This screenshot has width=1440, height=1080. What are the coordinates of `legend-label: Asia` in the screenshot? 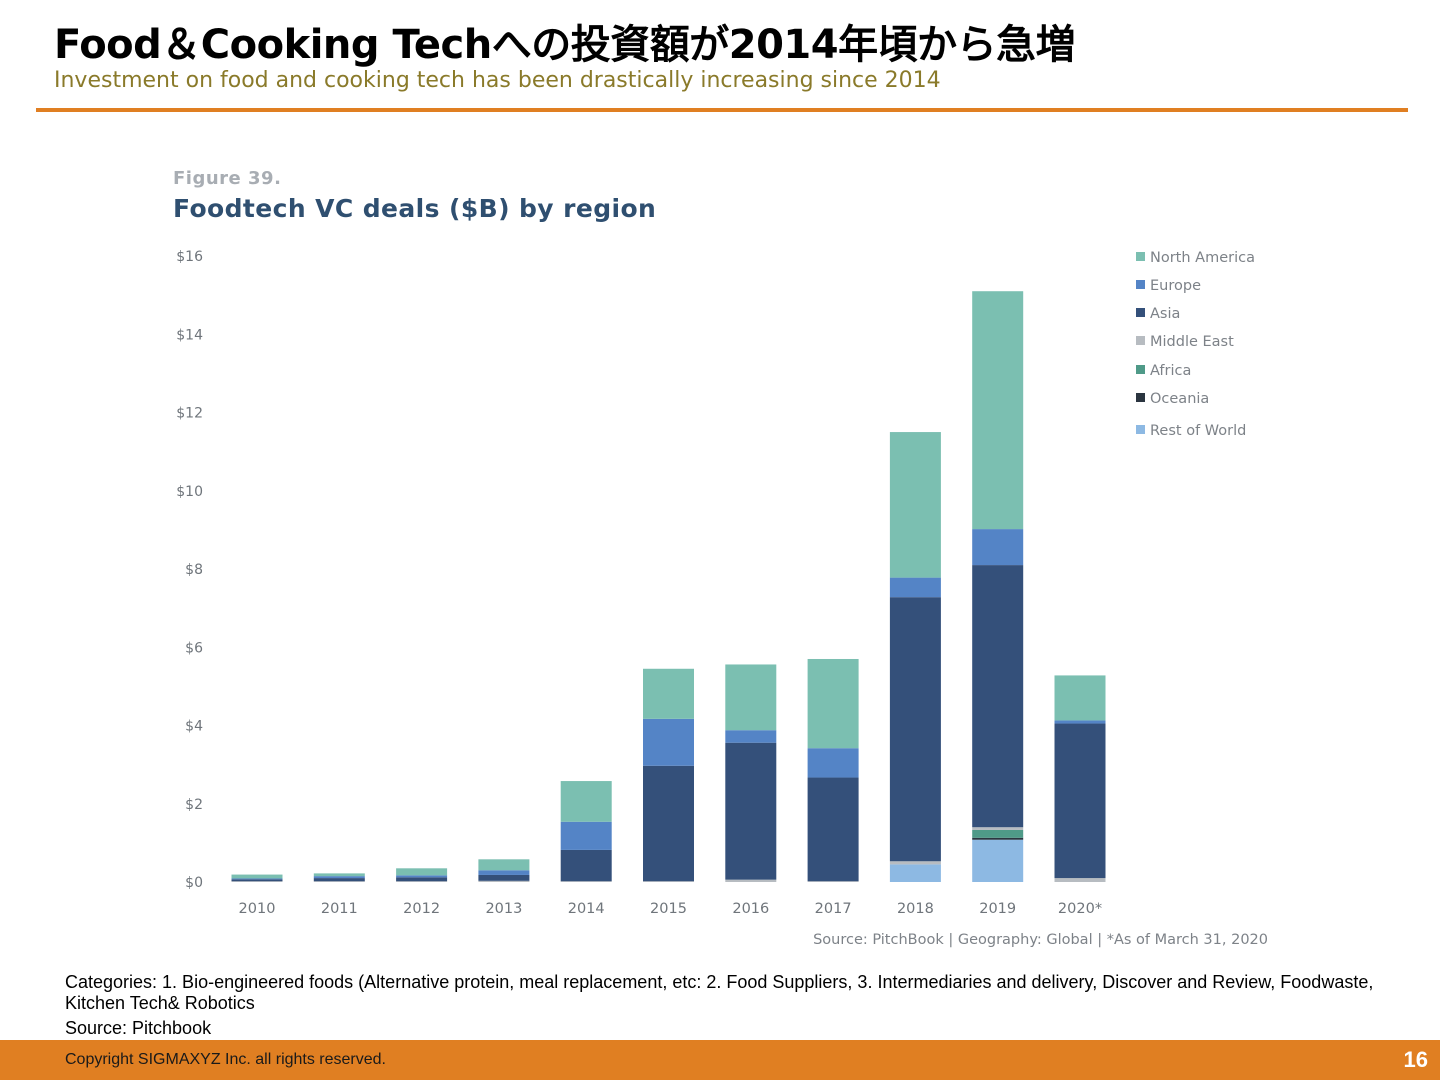 It's located at (1165, 314).